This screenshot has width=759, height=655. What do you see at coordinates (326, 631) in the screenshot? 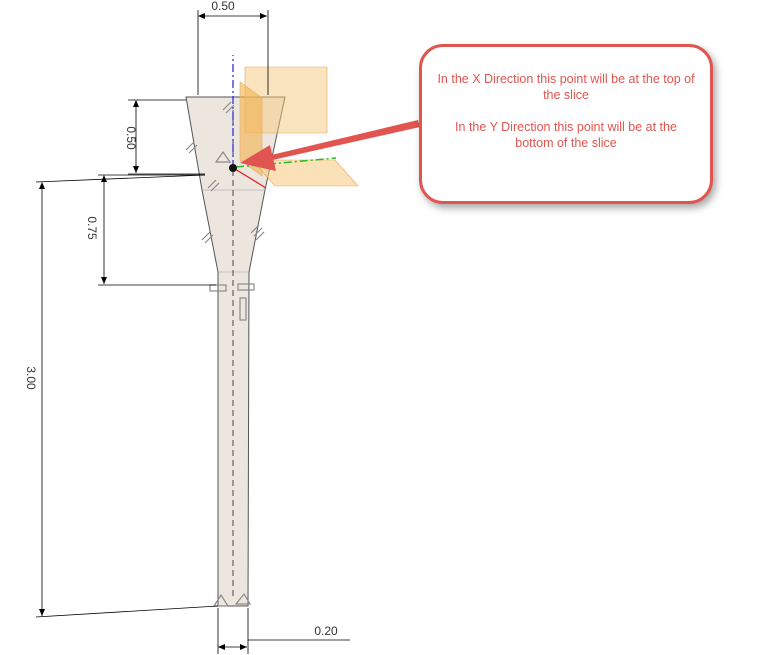
I see `dimension-bottom-width-label: 0.20` at bounding box center [326, 631].